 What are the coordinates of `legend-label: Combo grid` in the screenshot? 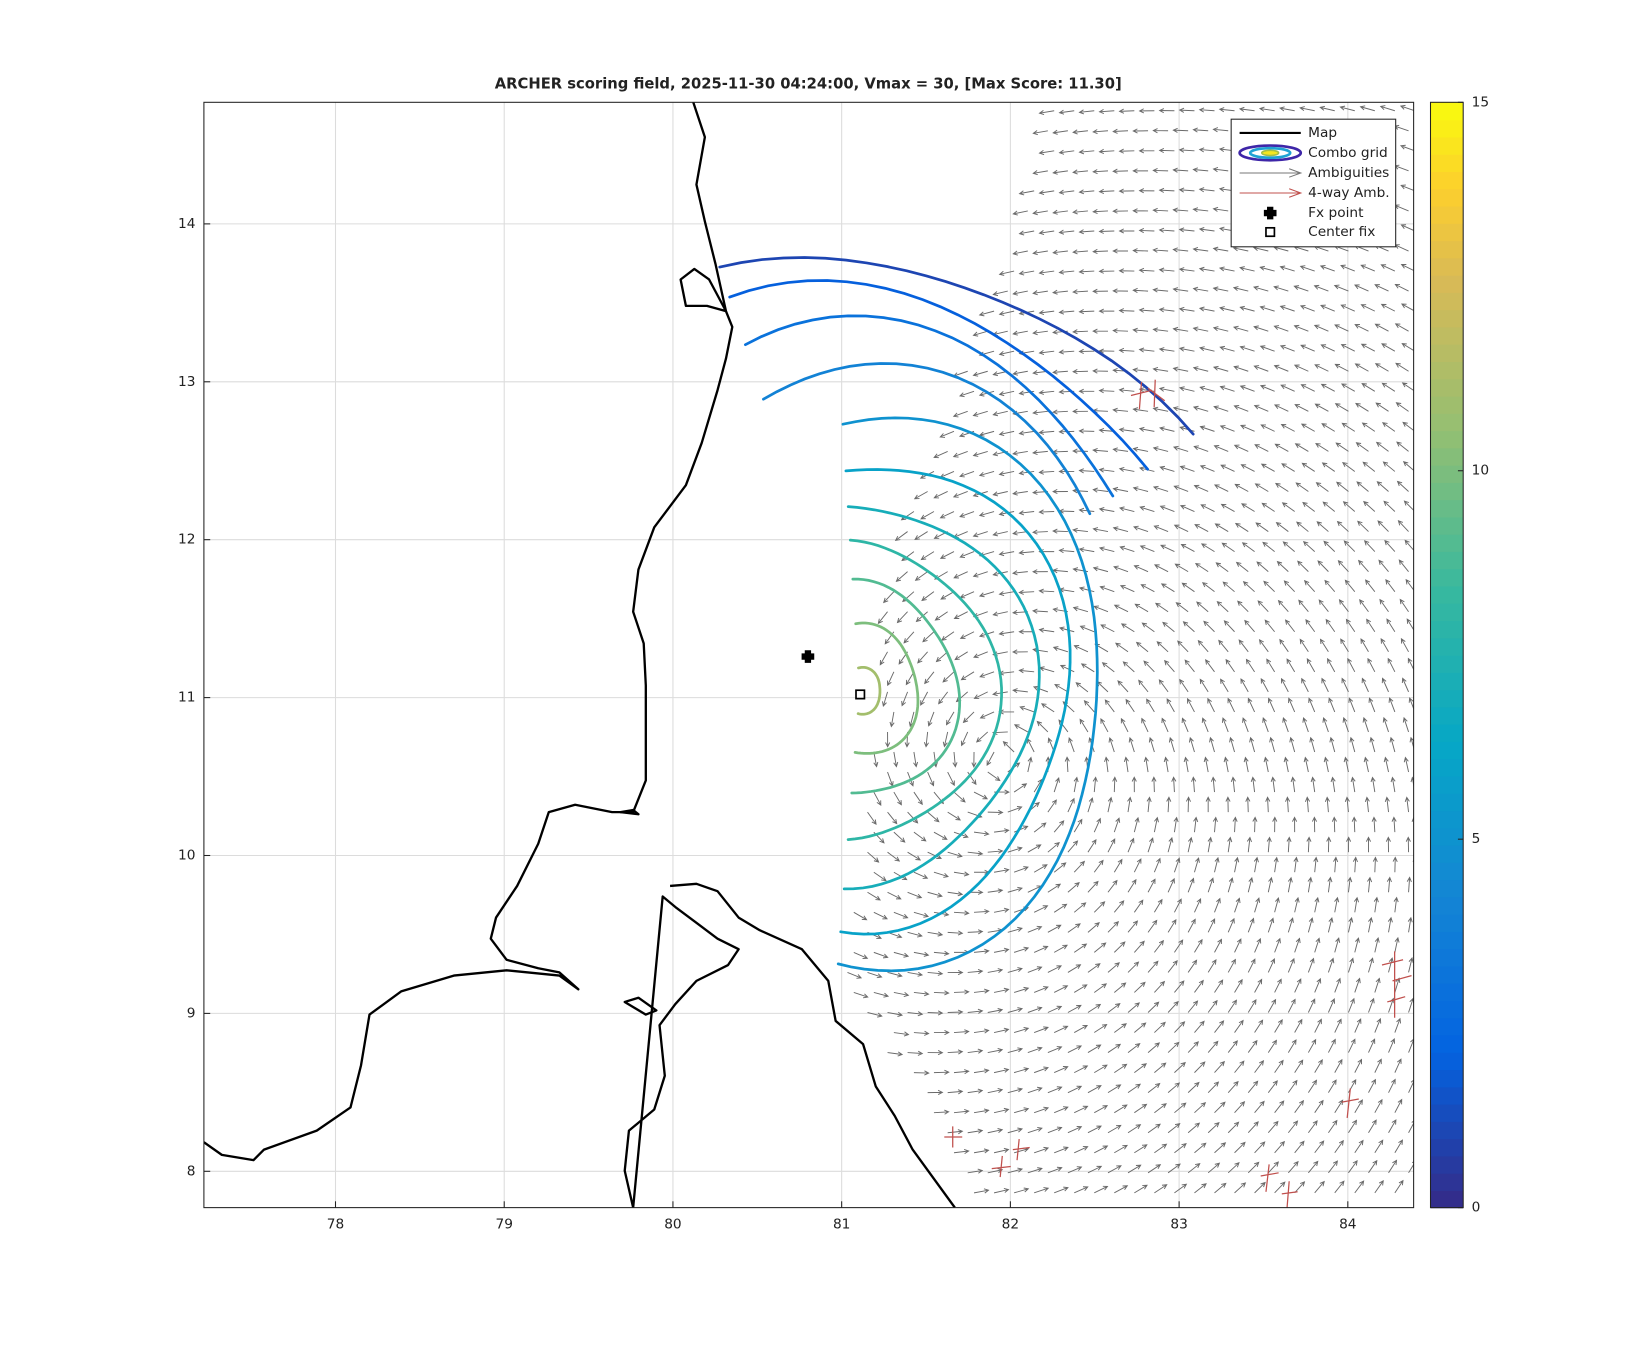 It's located at (1348, 153).